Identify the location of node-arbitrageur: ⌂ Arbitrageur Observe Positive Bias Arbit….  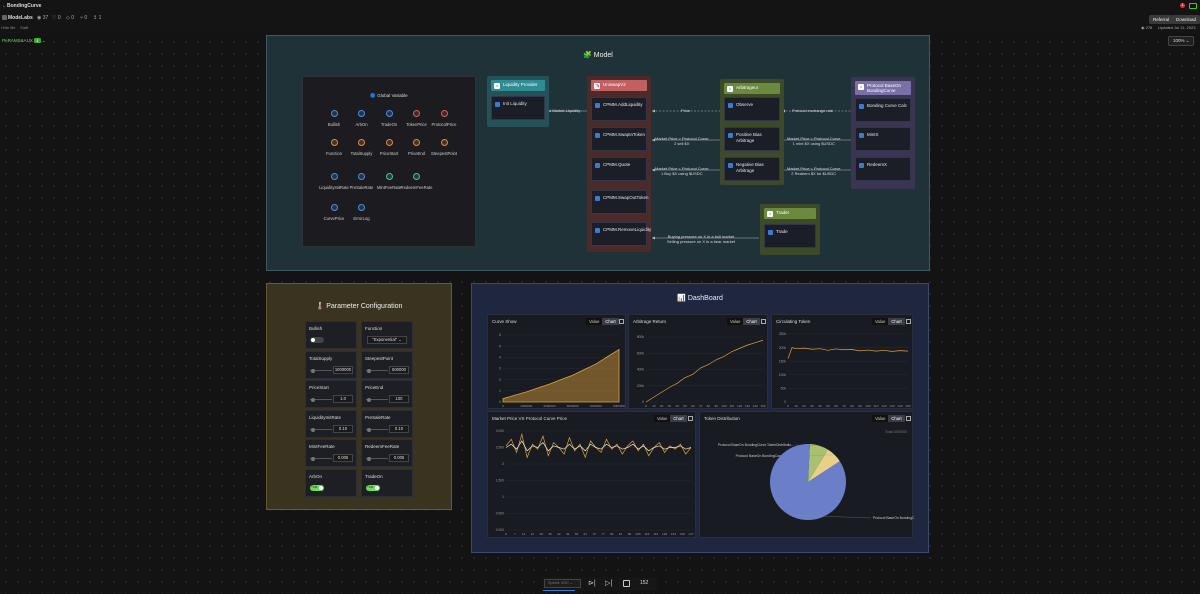
(752, 132).